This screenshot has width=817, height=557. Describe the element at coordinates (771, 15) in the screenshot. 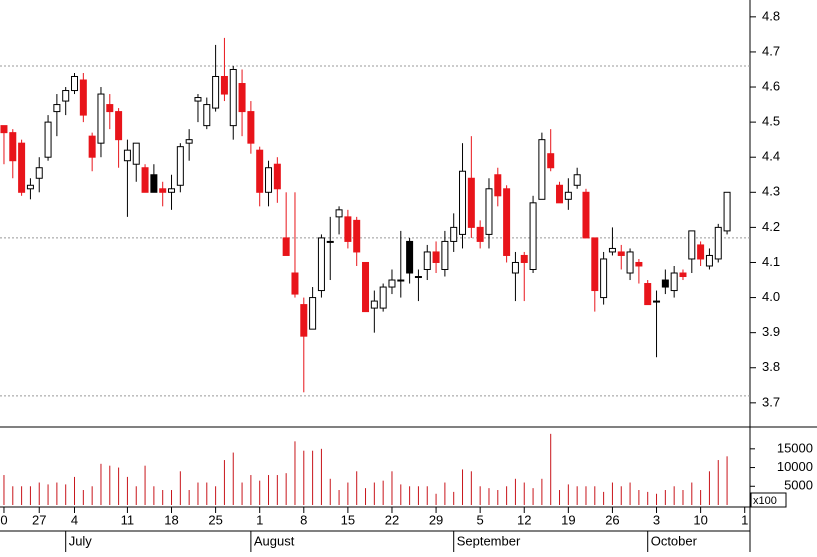

I see `y-tick-label: 4.8` at that location.